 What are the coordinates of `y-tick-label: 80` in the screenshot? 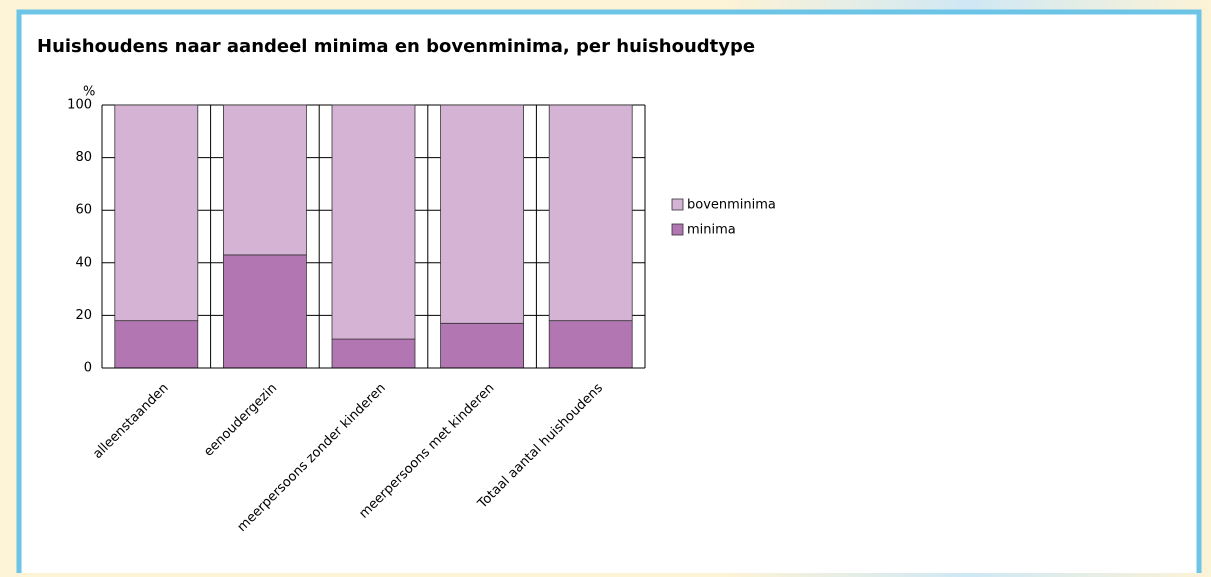 It's located at (83, 157).